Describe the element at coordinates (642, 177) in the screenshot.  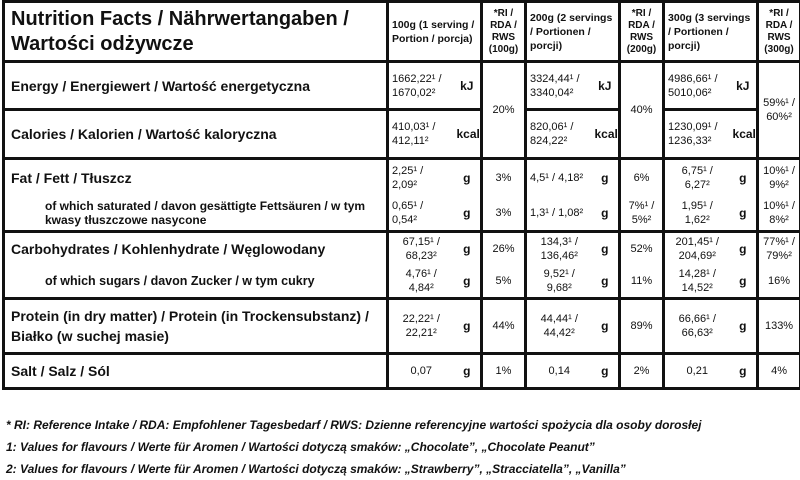
I see `ri-200g: 6%` at that location.